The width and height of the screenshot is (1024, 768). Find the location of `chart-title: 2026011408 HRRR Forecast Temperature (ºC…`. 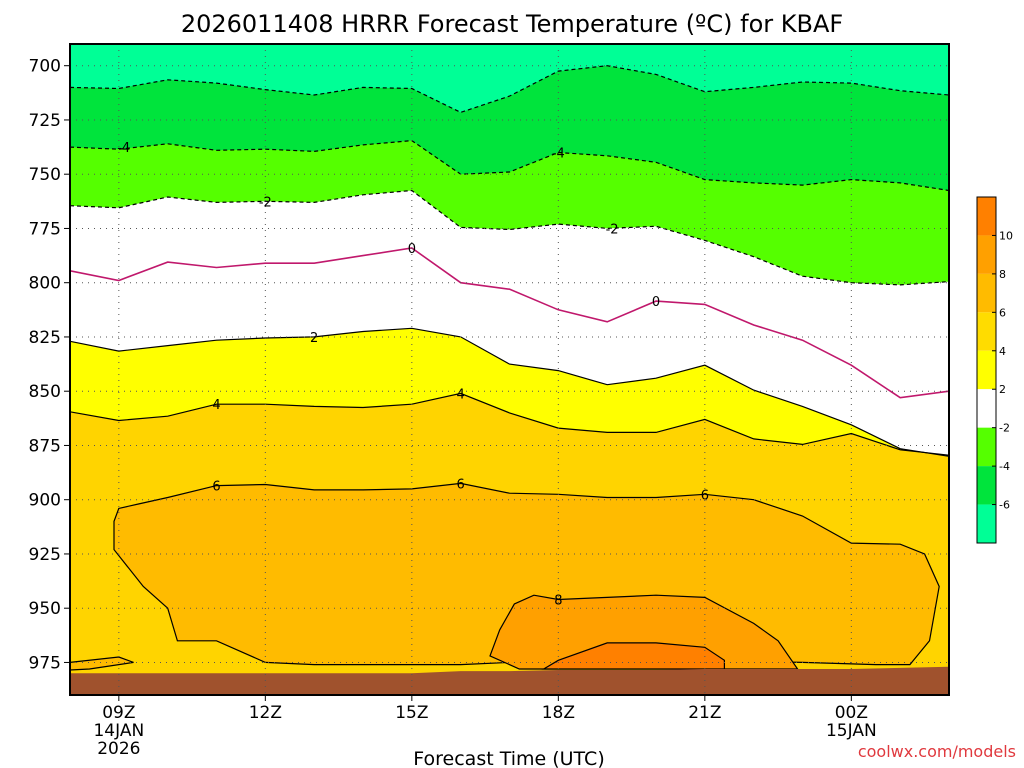

chart-title: 2026011408 HRRR Forecast Temperature (ºC… is located at coordinates (512, 24).